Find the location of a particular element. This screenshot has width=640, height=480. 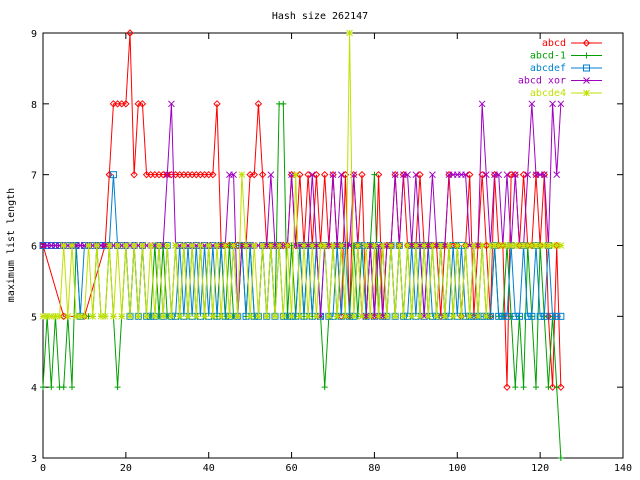

y-axis-label: maximum list length is located at coordinates (11, 245).